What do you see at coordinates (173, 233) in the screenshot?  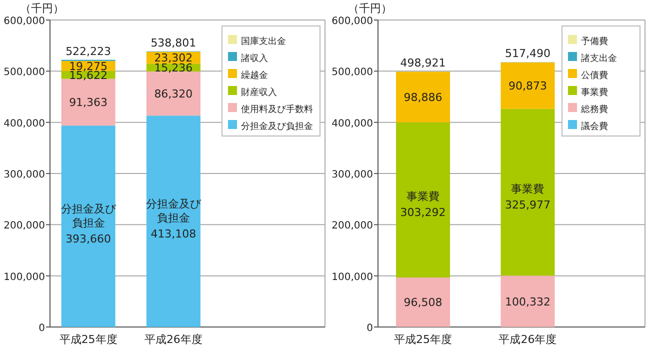 I see `data-label: 413,108` at bounding box center [173, 233].